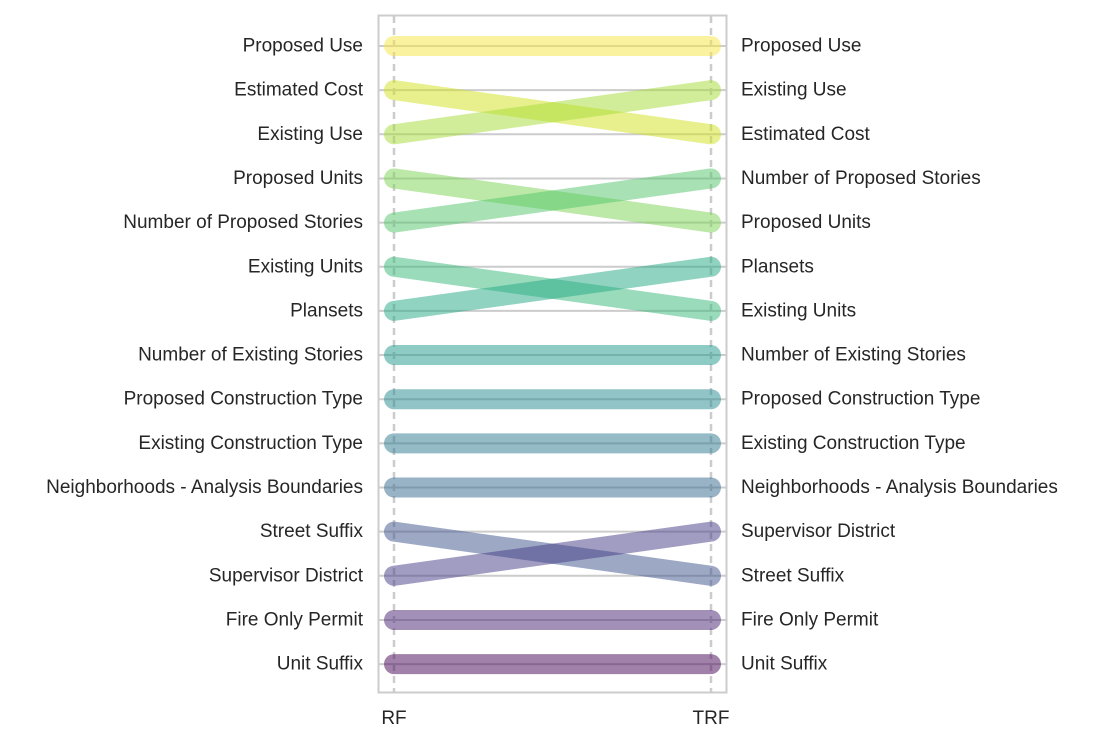 The width and height of the screenshot is (1104, 743). What do you see at coordinates (312, 531) in the screenshot?
I see `left-label: Street Suffix` at bounding box center [312, 531].